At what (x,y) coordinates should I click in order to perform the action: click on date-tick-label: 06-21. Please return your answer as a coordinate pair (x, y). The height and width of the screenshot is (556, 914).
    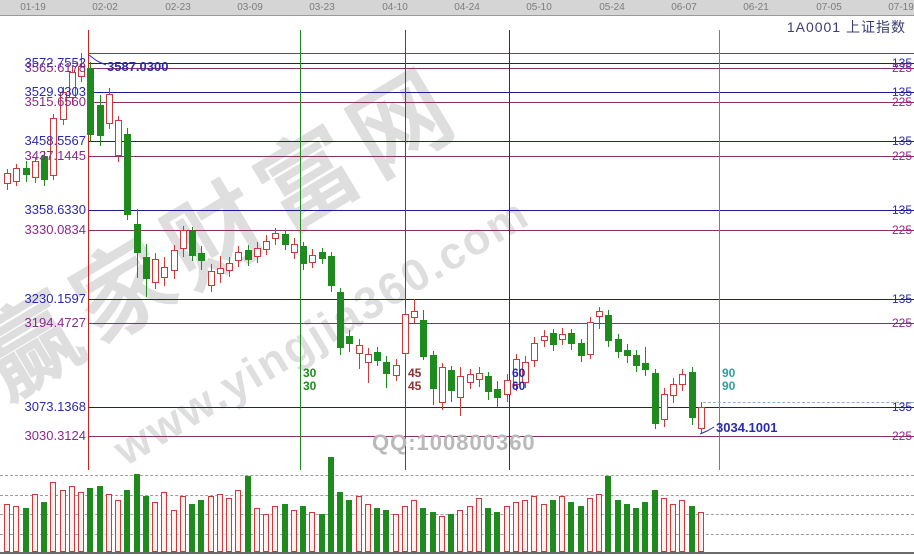
    Looking at the image, I should click on (756, 7).